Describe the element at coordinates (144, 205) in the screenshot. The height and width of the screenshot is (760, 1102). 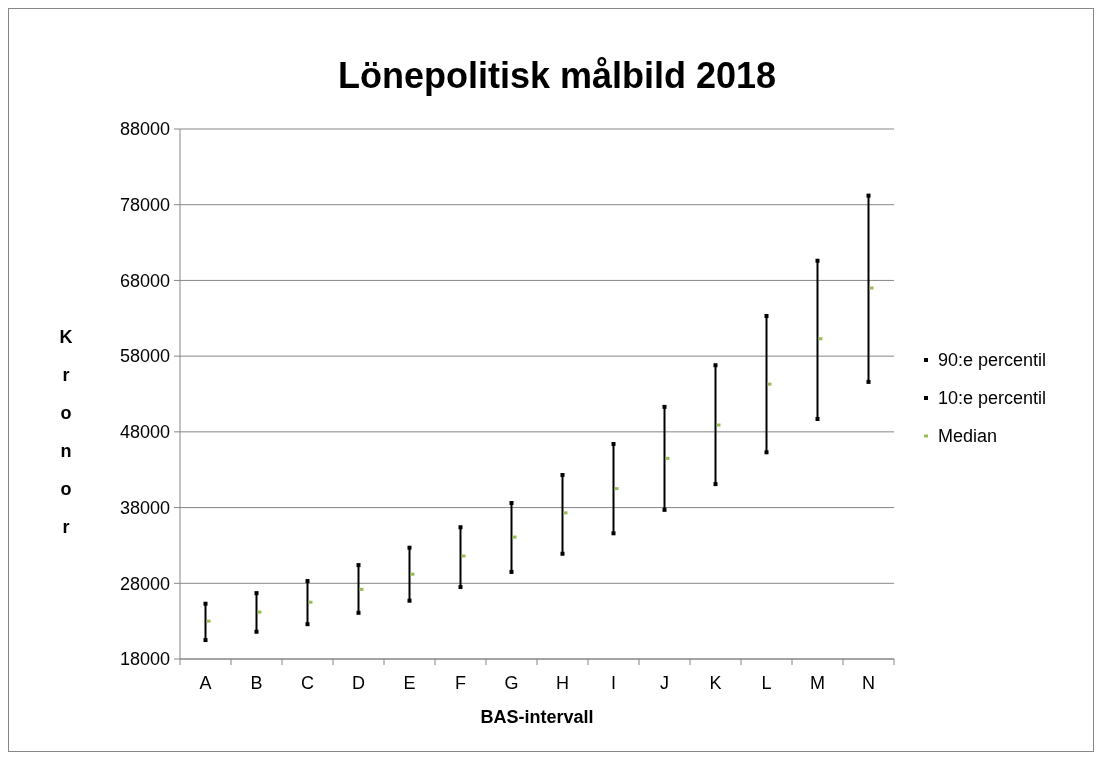
I see `y-tick-label: 78000` at that location.